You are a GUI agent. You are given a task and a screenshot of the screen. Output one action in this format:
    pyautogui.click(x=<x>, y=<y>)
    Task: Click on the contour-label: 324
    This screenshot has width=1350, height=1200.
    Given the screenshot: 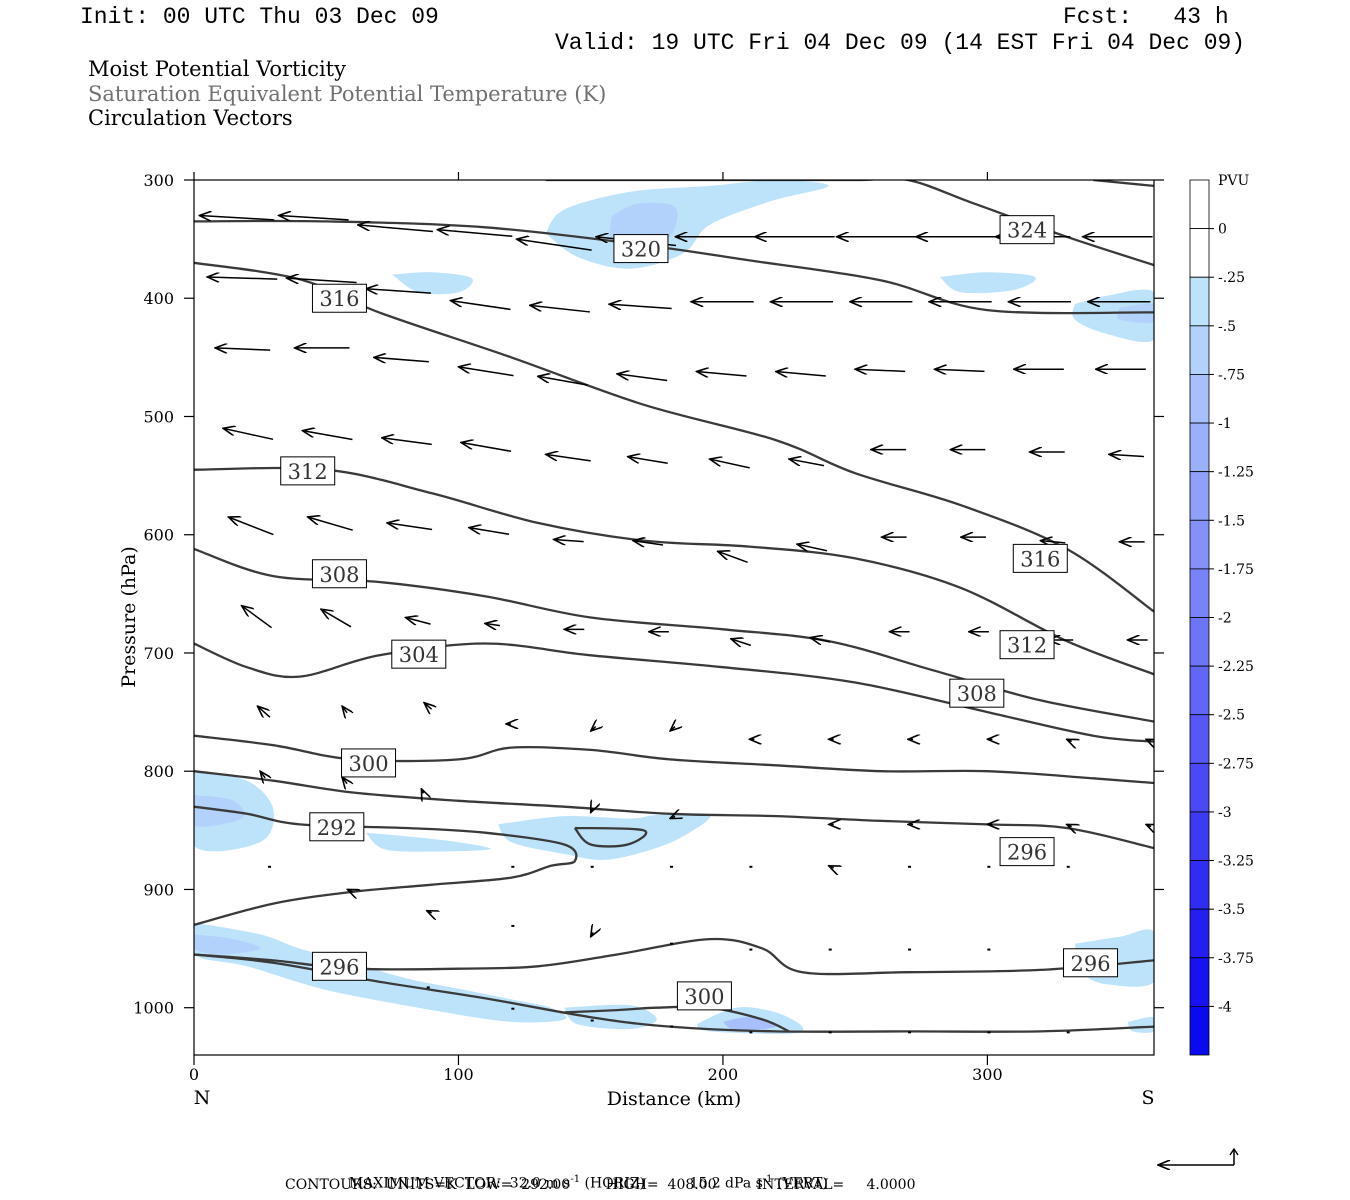 What is the action you would take?
    pyautogui.click(x=1027, y=231)
    